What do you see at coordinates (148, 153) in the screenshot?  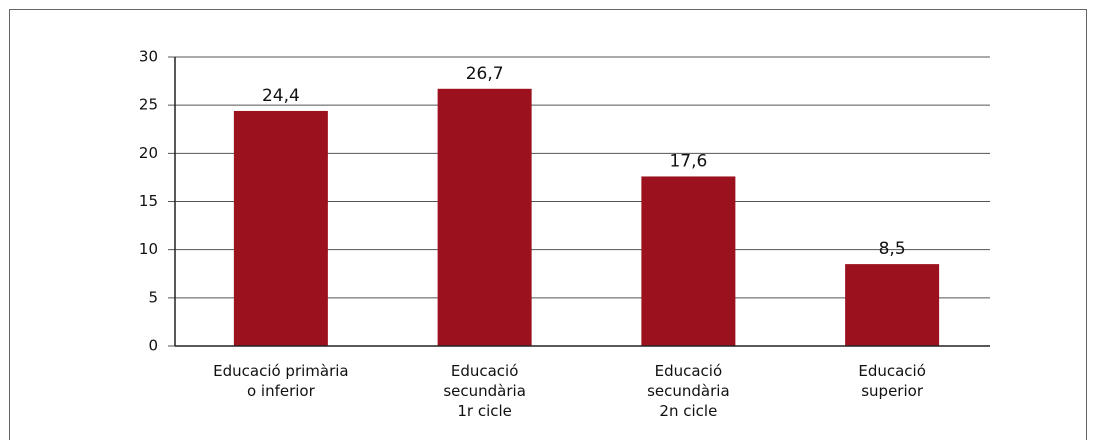 I see `y-tick-label: 20` at bounding box center [148, 153].